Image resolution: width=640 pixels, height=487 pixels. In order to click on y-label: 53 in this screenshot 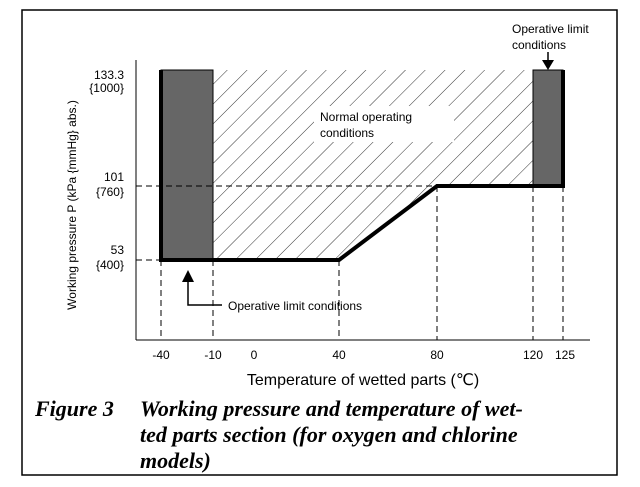, I will do `click(118, 250)`.